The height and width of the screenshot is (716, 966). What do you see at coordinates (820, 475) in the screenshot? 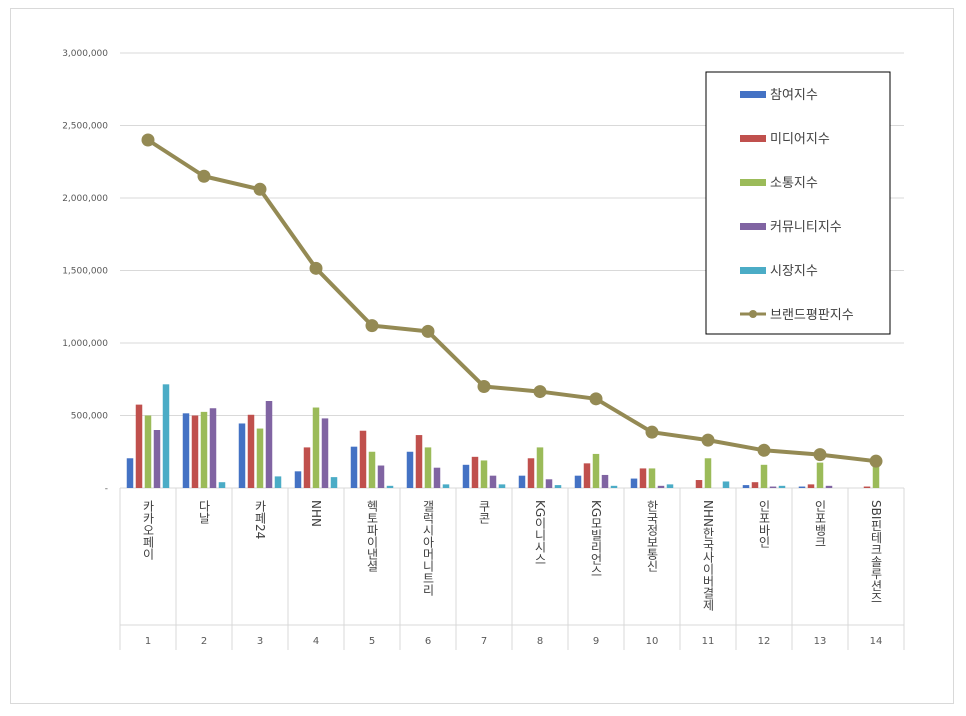
I see `bar-소통지수-13` at bounding box center [820, 475].